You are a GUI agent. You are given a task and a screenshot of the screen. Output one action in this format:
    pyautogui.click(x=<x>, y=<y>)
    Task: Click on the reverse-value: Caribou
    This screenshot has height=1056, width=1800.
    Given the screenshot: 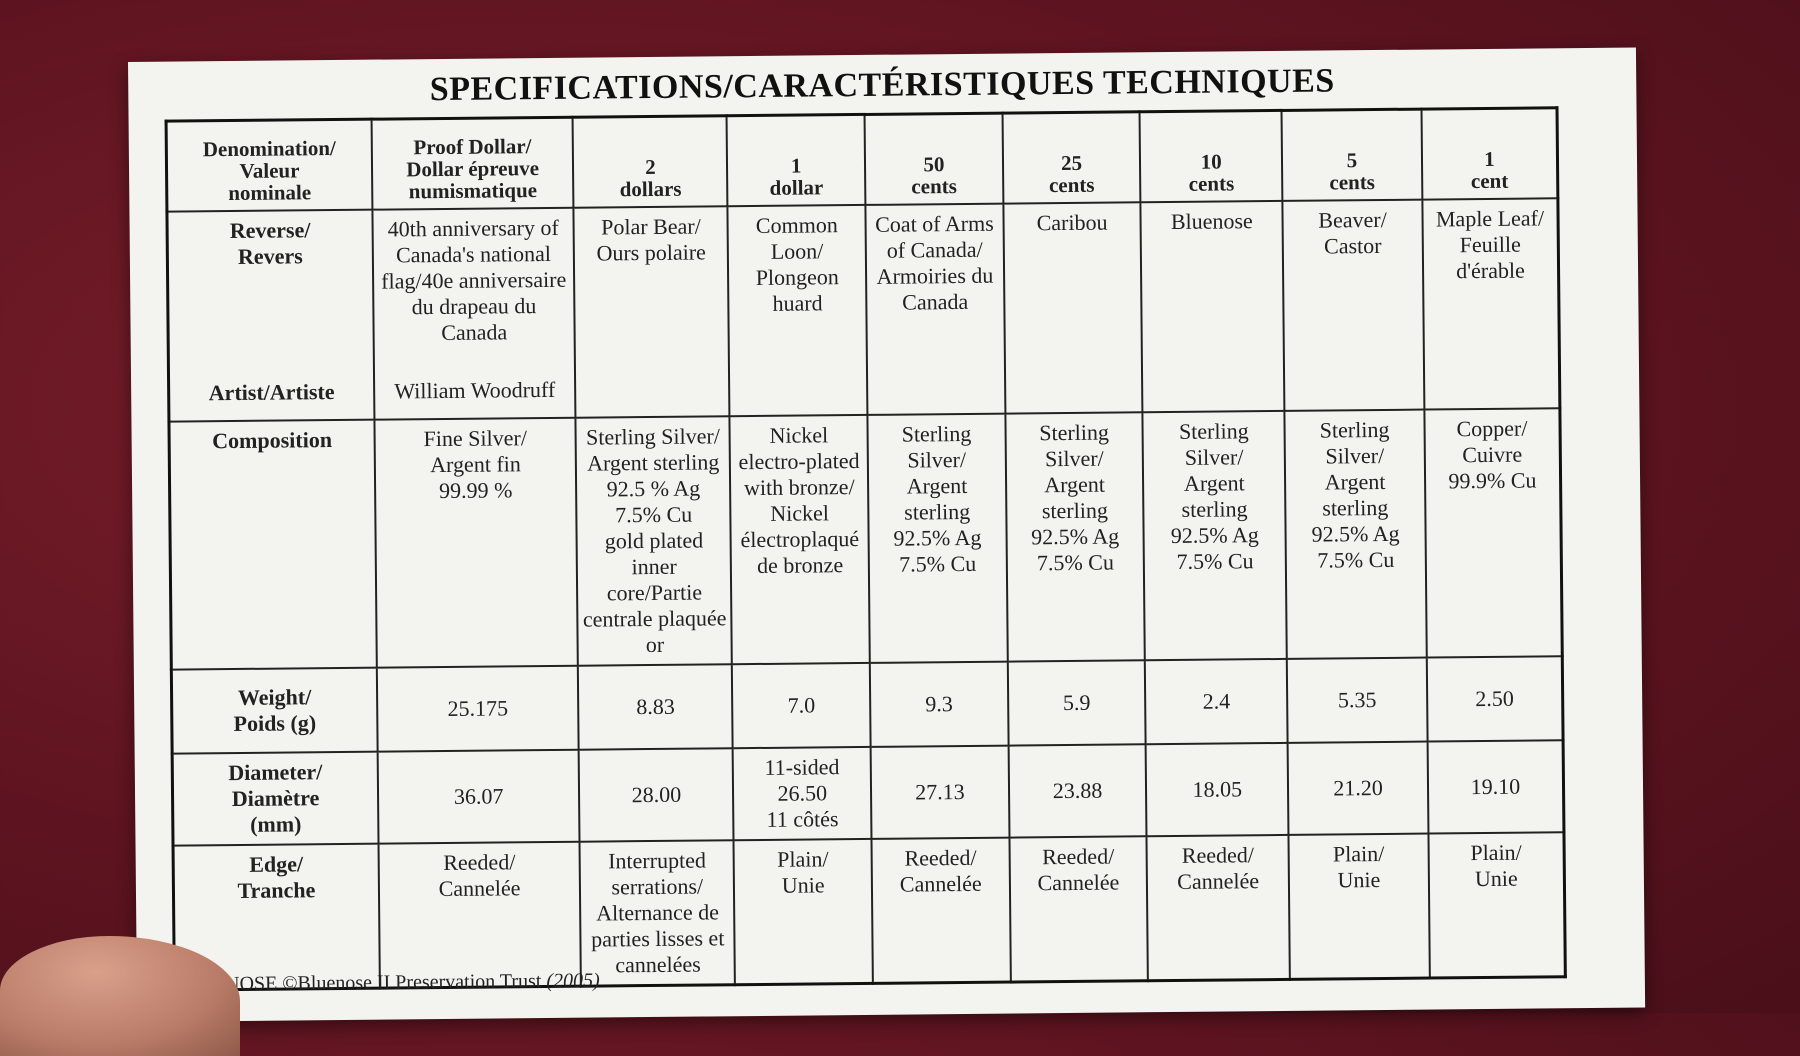 What is the action you would take?
    pyautogui.click(x=1073, y=308)
    